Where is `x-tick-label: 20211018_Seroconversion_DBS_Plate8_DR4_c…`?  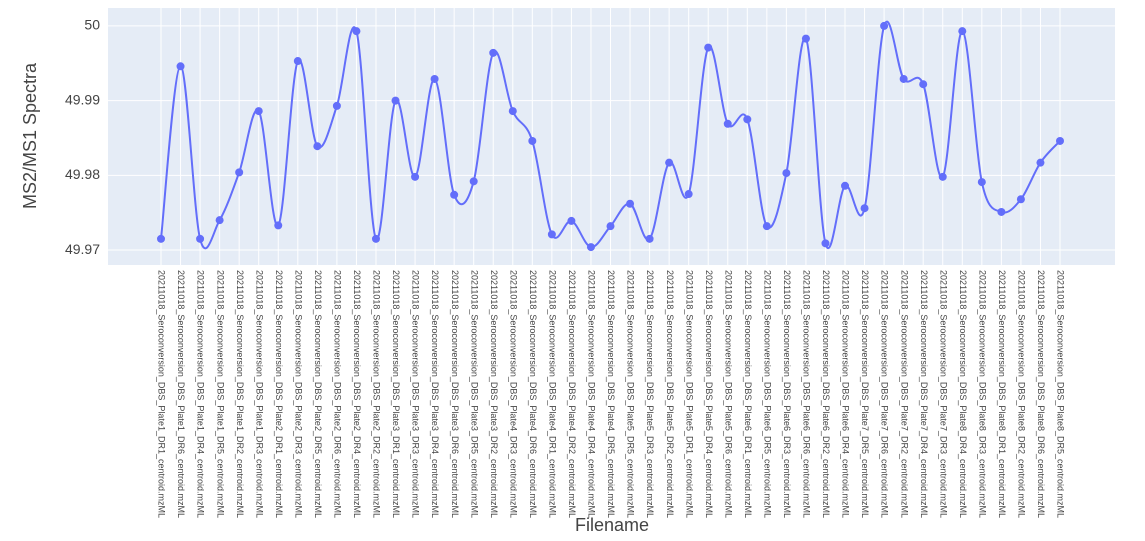
x-tick-label: 20211018_Seroconversion_DBS_Plate8_DR4_c… is located at coordinates (963, 394).